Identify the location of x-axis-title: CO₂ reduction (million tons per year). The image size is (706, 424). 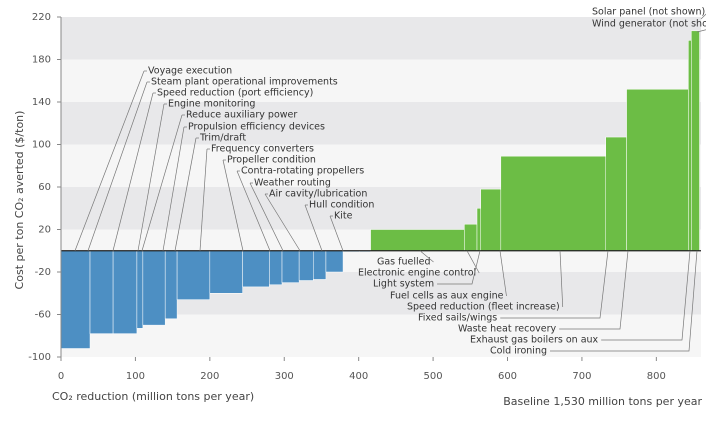
(153, 396).